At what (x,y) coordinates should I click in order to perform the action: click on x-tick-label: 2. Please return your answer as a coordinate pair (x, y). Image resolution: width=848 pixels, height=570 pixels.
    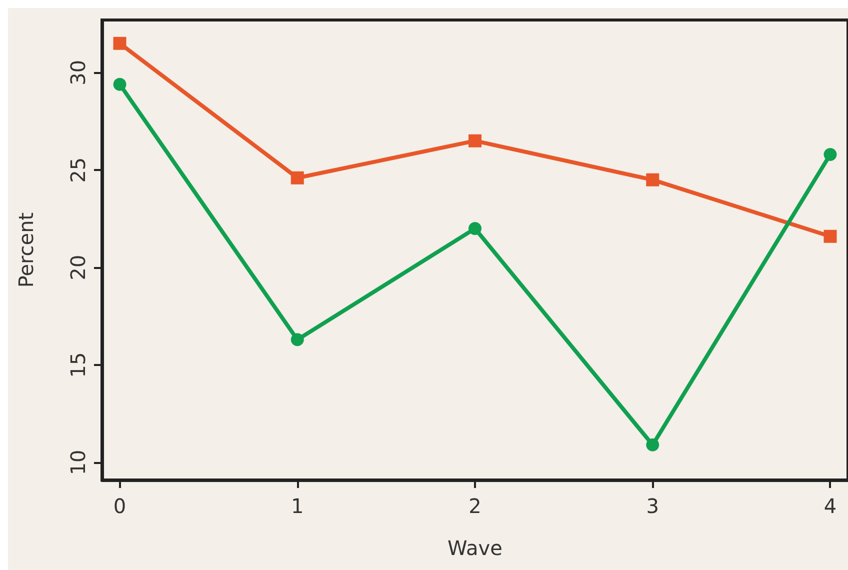
    Looking at the image, I should click on (475, 506).